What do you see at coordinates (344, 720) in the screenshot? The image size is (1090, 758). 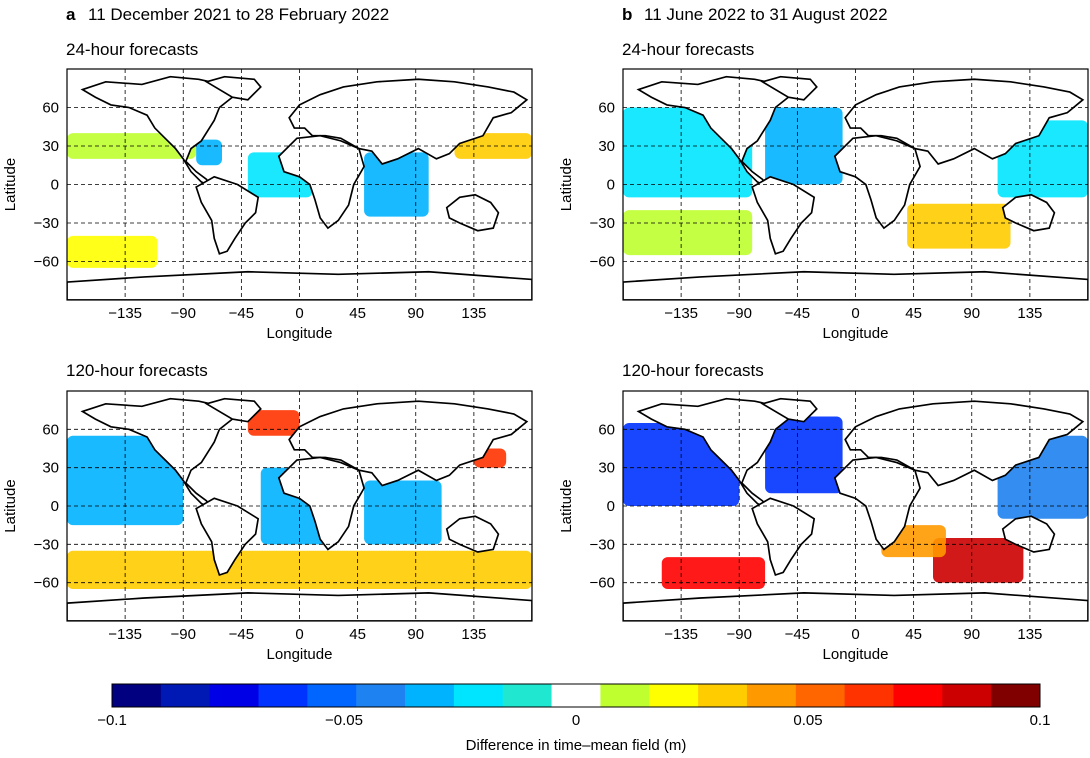 I see `colorbar-tick-label: −0.05` at bounding box center [344, 720].